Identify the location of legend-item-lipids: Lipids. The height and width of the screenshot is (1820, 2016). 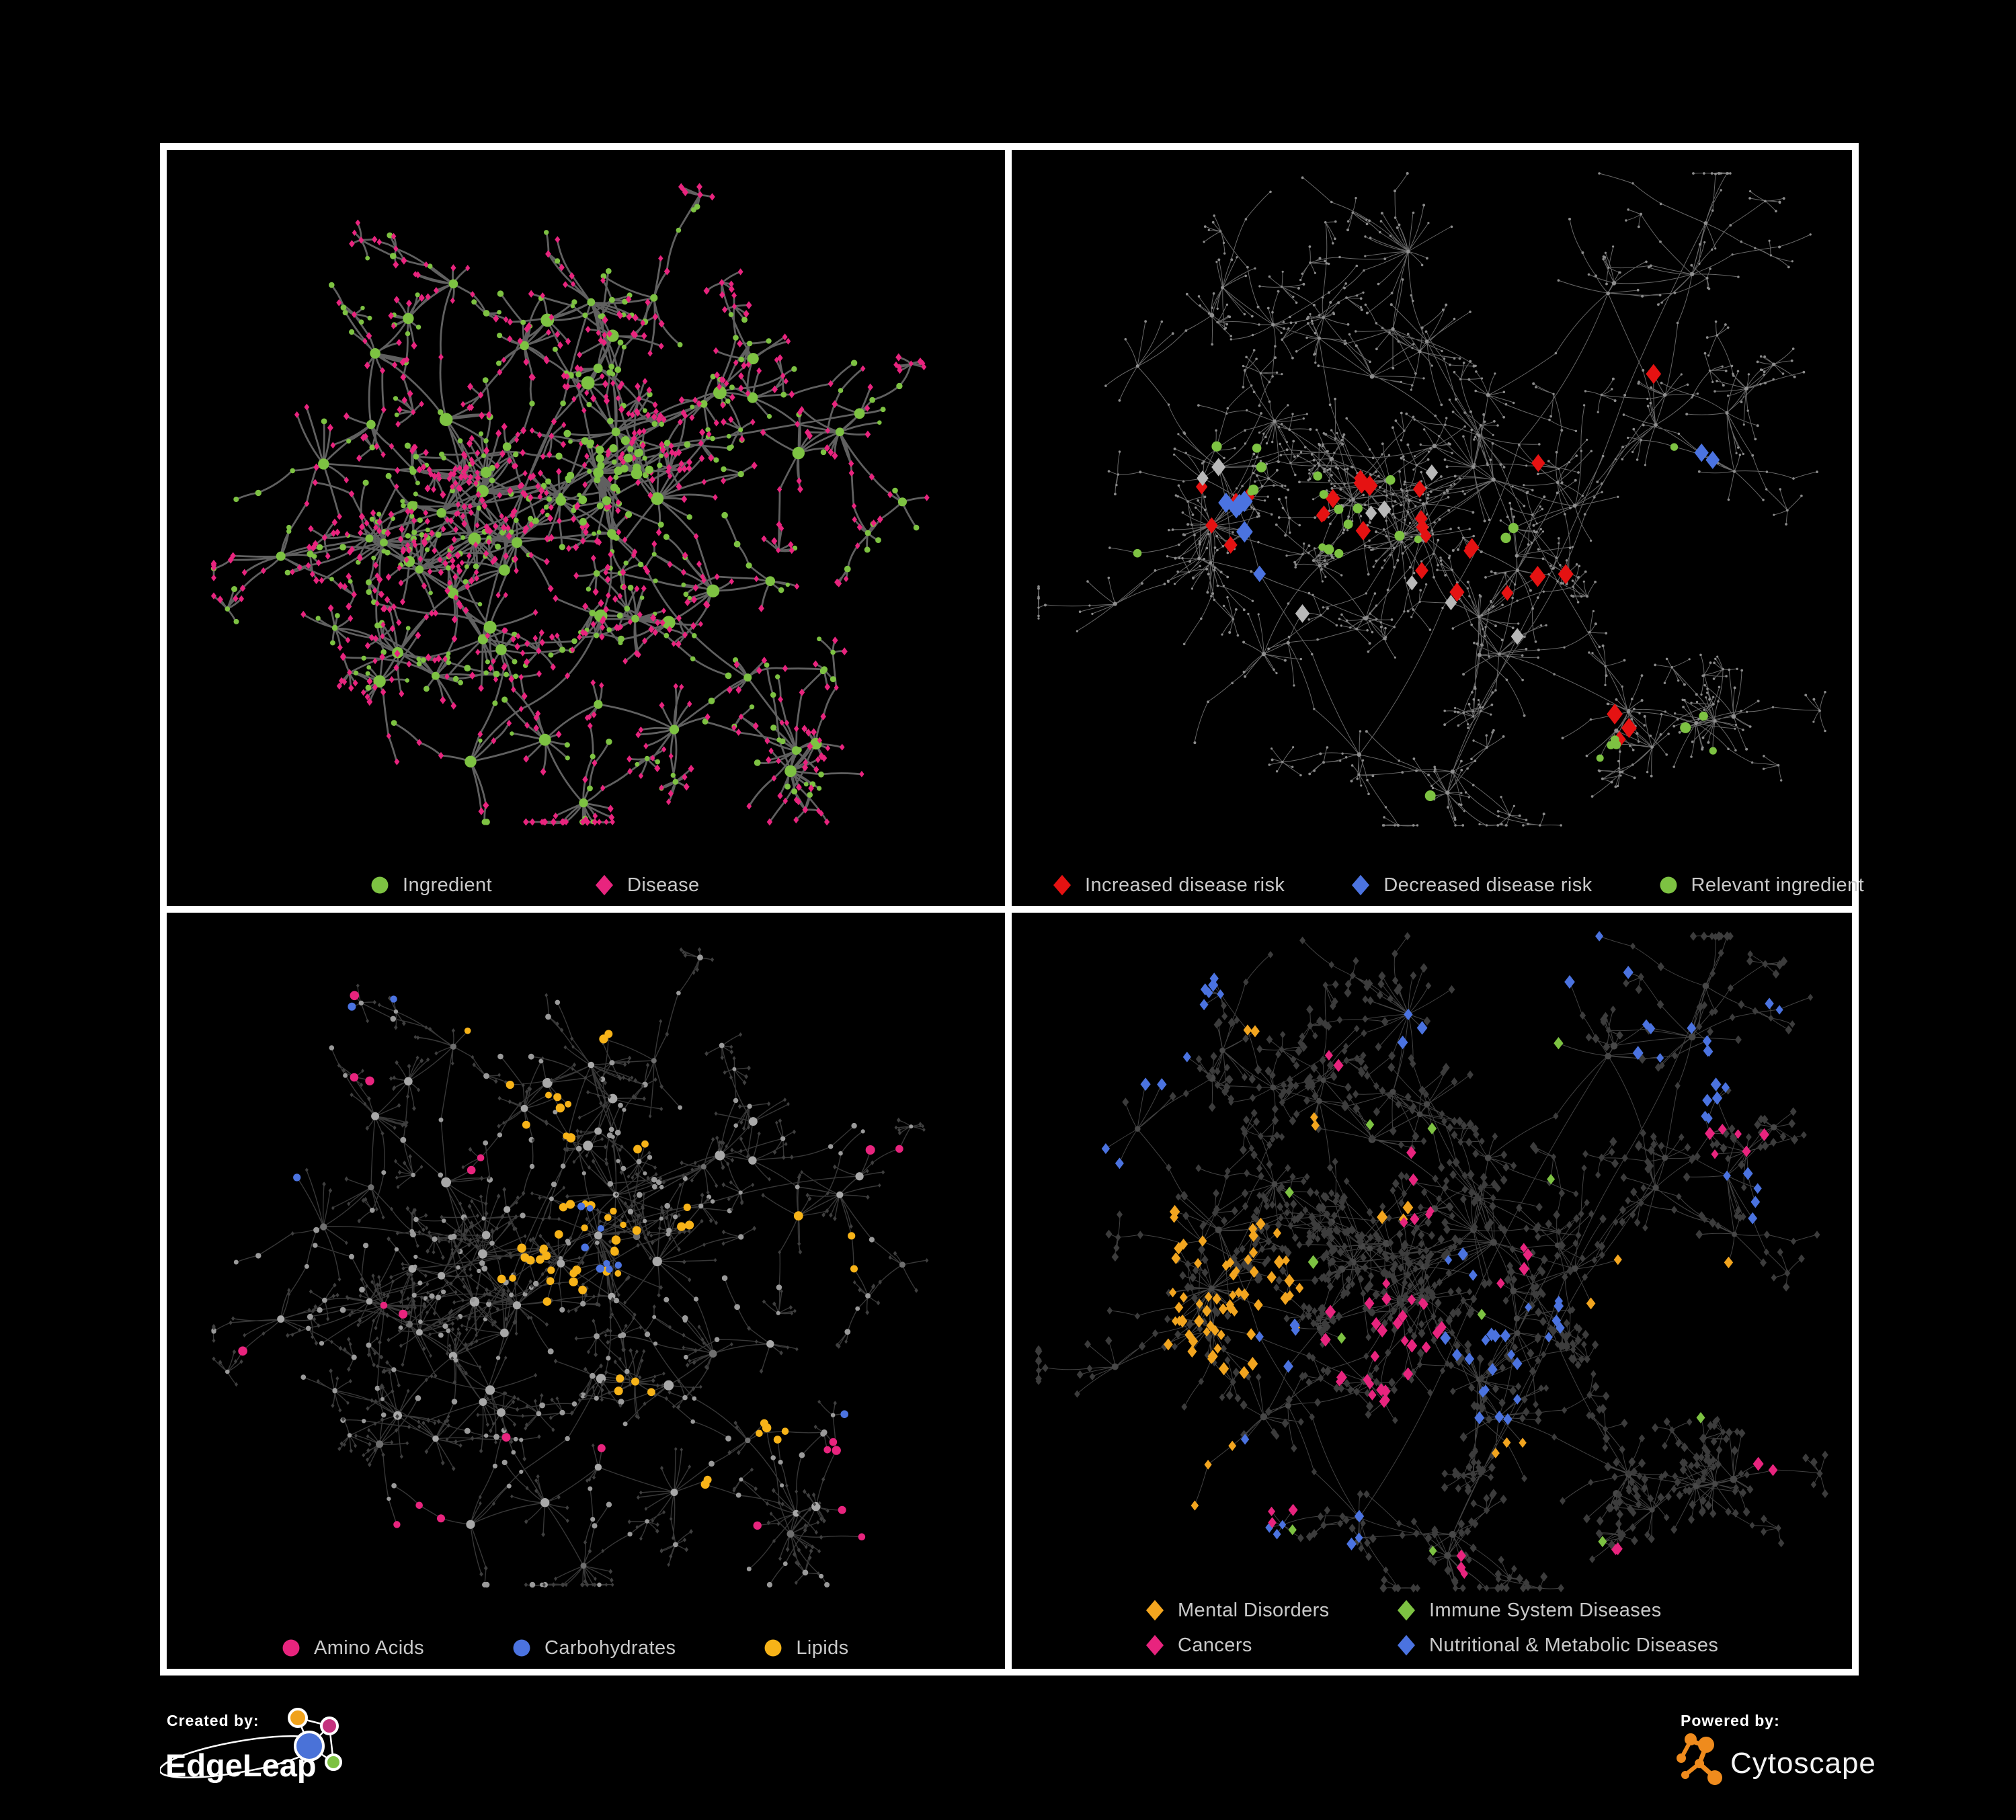
(805, 1648).